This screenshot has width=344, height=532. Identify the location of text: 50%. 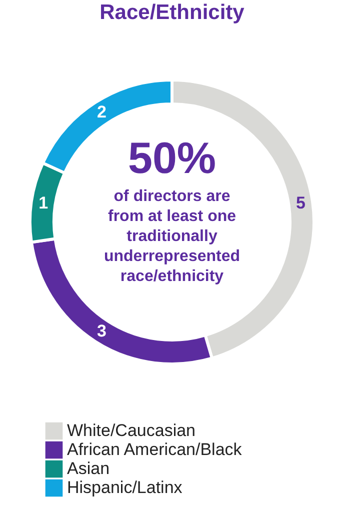
(172, 158).